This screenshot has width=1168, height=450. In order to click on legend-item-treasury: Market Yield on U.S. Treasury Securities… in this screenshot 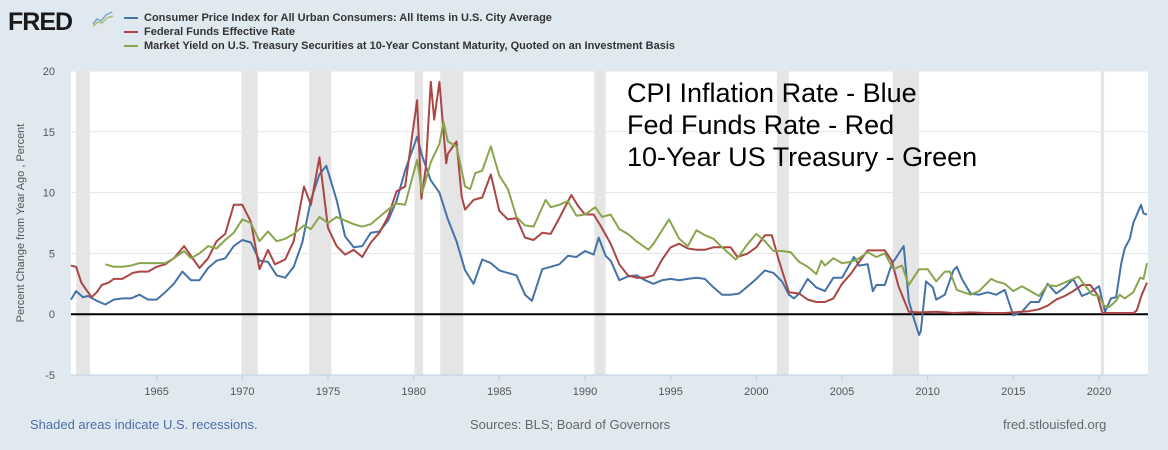, I will do `click(399, 46)`.